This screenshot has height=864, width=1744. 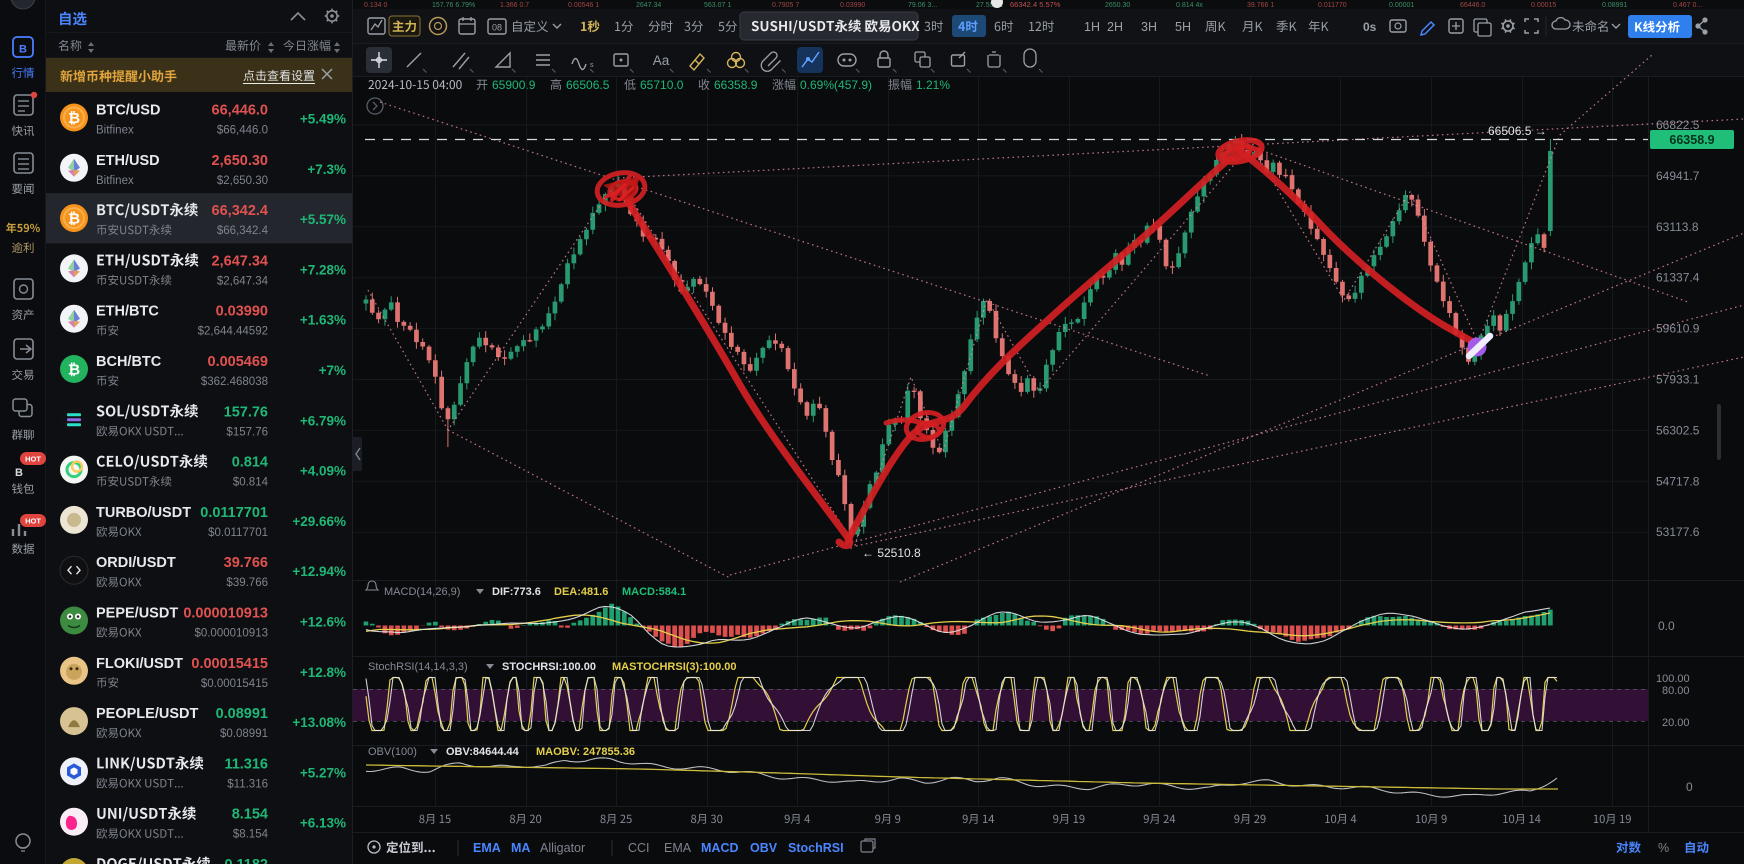 I want to click on svg-text: +7.3%, so click(x=326, y=169).